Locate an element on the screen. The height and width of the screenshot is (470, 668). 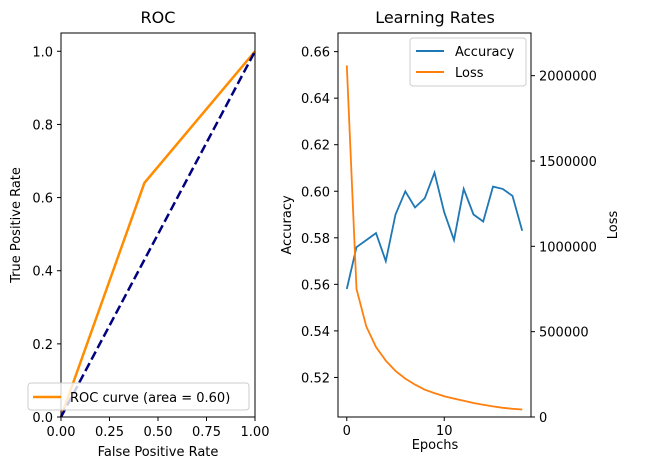
roc-x-tick-label: 0.50 is located at coordinates (158, 432).